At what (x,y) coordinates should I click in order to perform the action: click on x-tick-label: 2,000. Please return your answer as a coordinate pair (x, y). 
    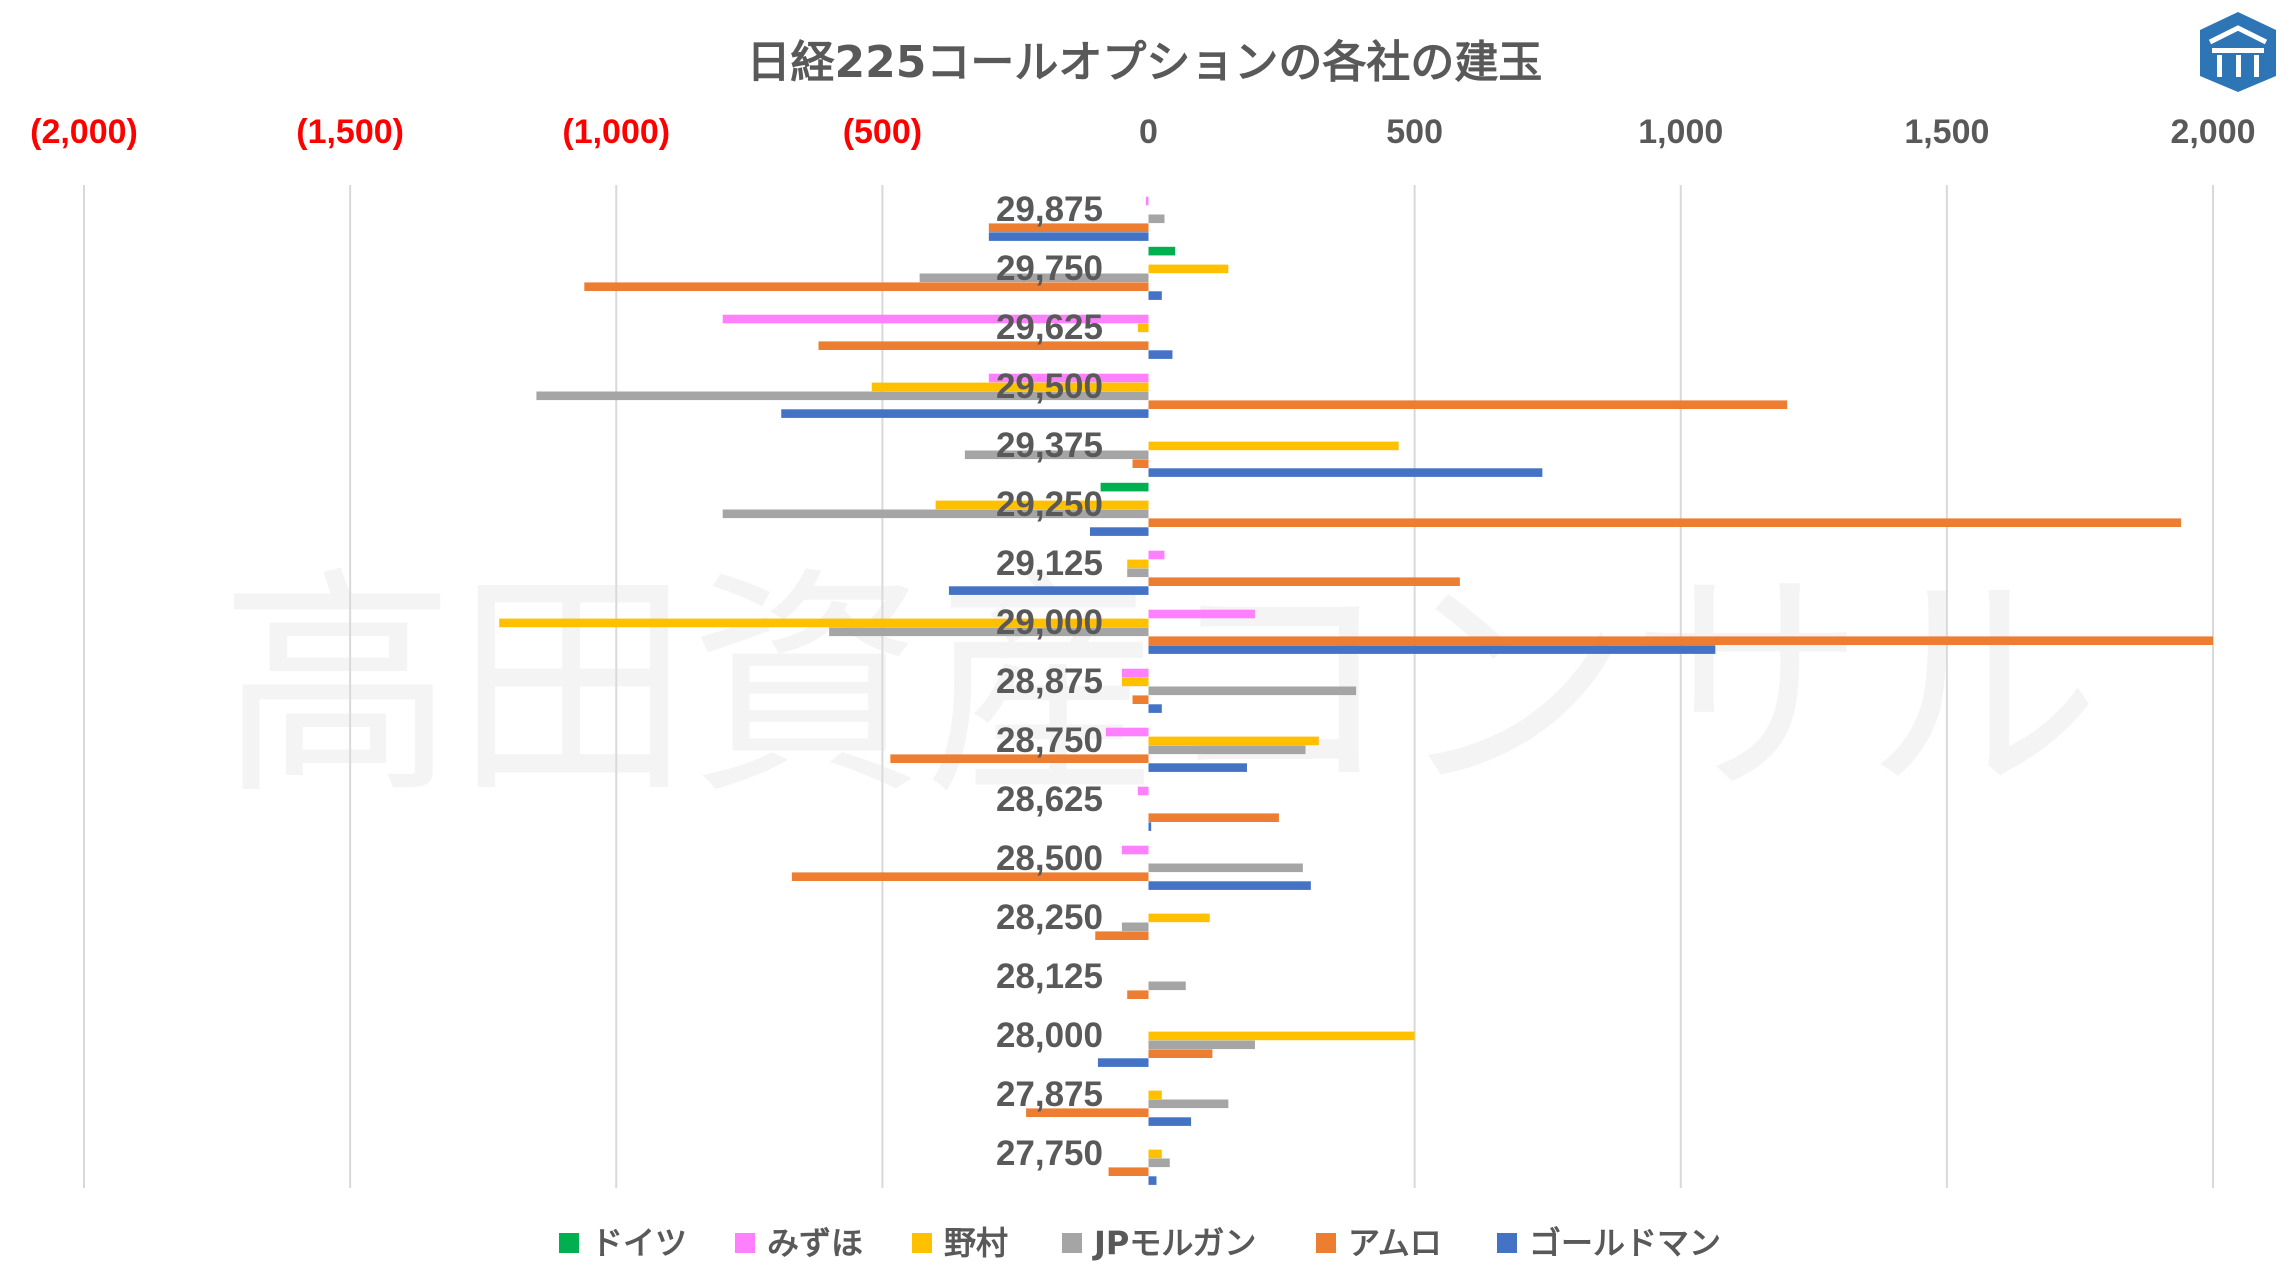
    Looking at the image, I should click on (2212, 132).